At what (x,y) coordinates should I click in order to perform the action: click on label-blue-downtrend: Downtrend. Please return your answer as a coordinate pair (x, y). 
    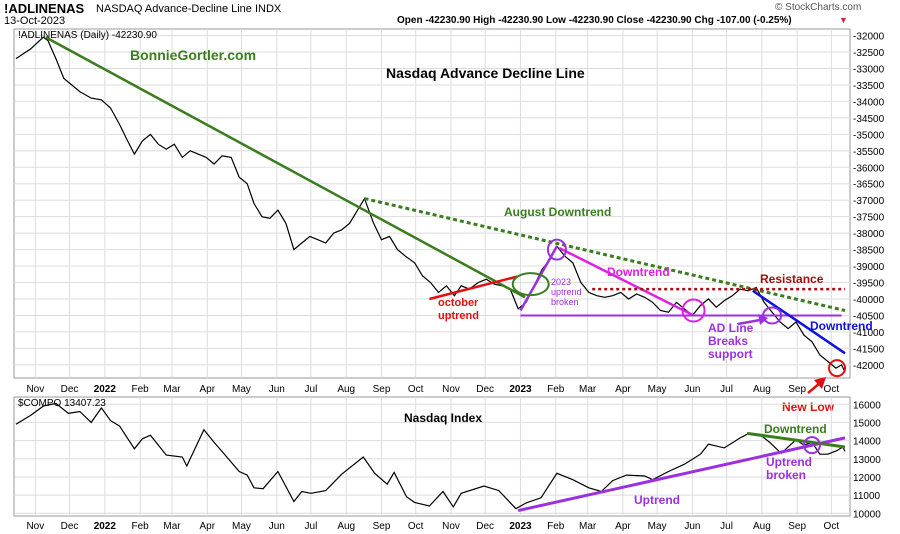
    Looking at the image, I should click on (841, 326).